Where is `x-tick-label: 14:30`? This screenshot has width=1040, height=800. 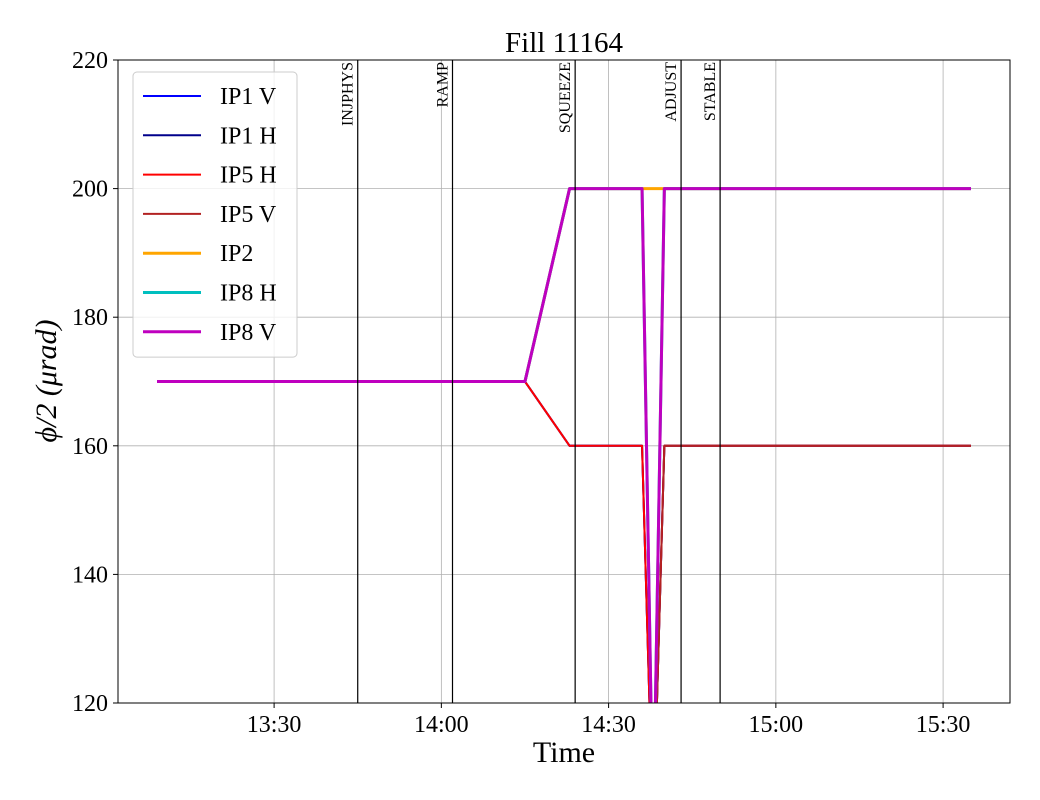
x-tick-label: 14:30 is located at coordinates (608, 725).